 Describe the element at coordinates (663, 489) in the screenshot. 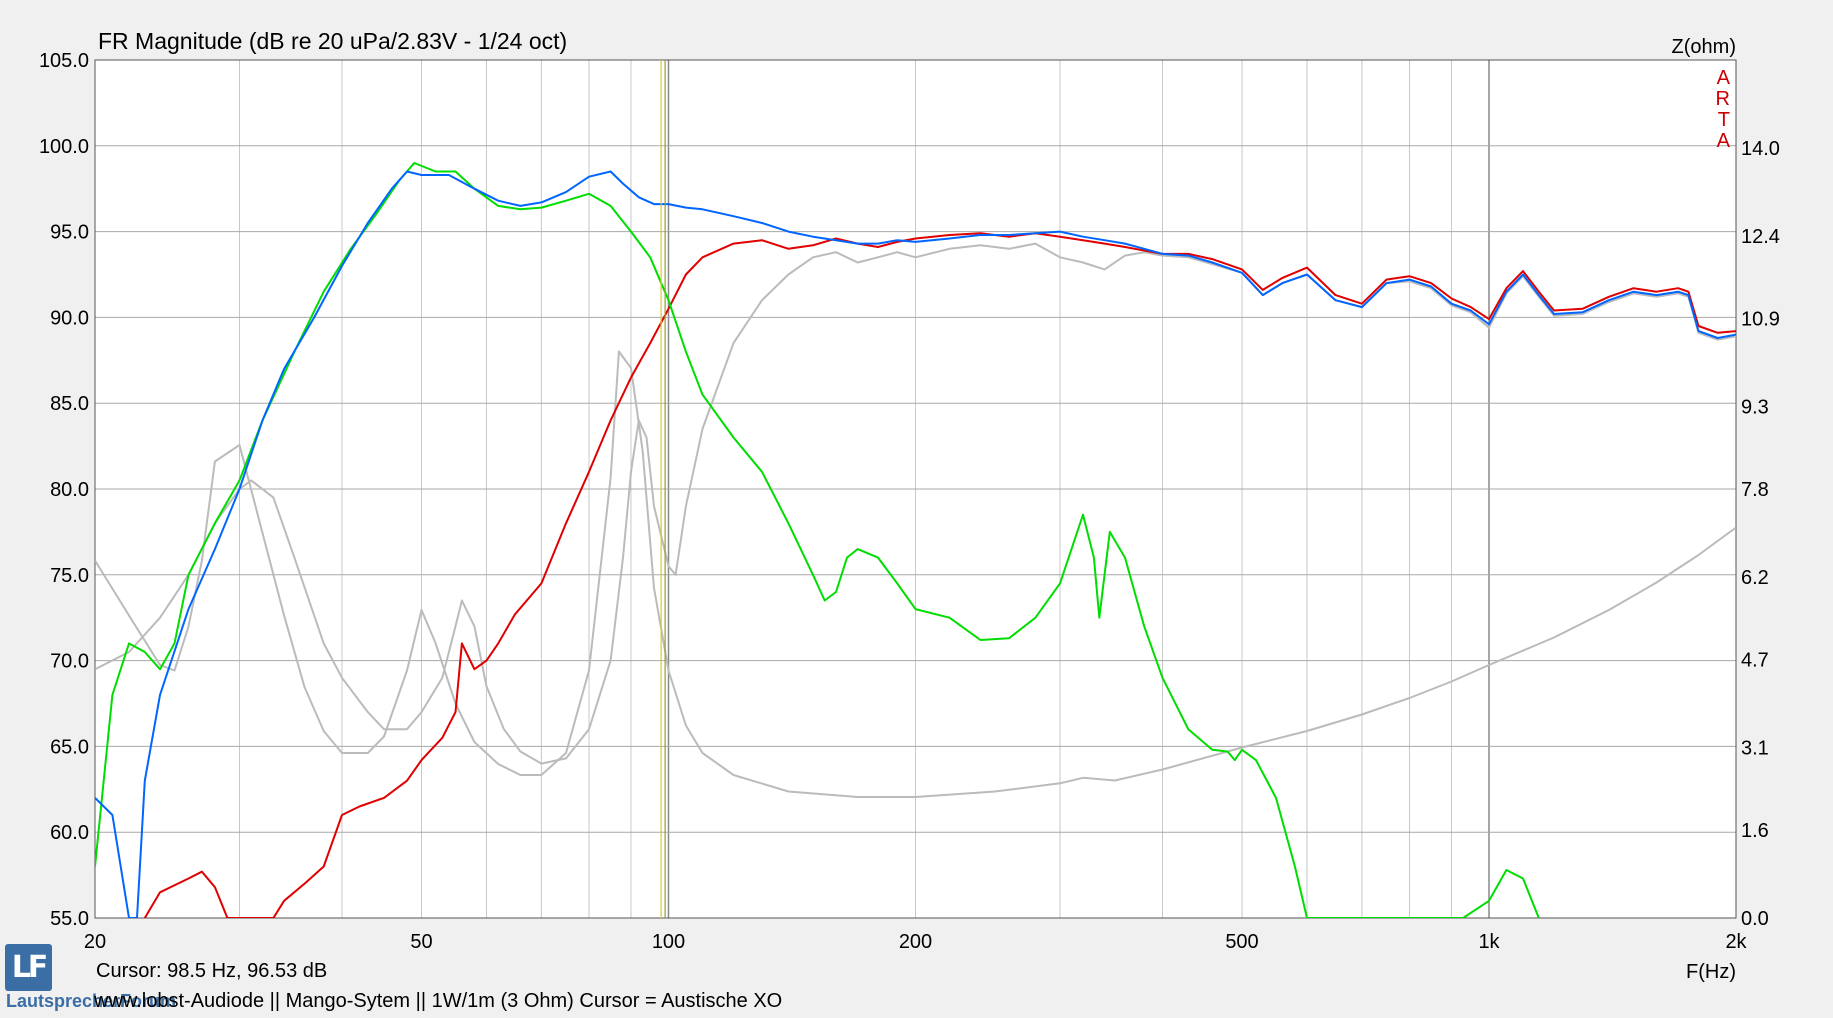

I see `cursor-line` at that location.